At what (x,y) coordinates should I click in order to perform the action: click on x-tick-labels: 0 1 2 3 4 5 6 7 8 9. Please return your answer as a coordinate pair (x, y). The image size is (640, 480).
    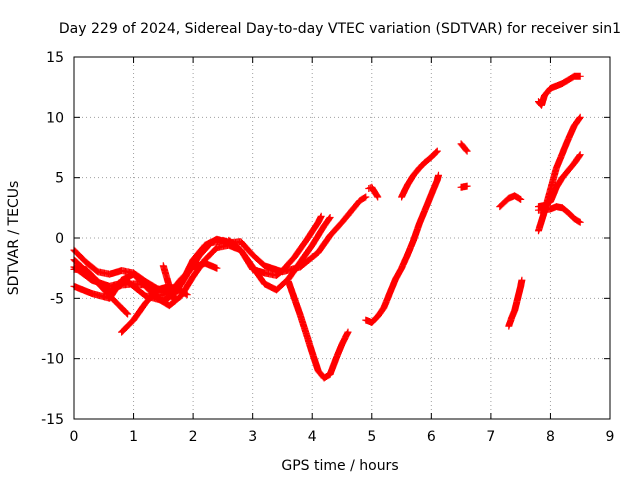
    Looking at the image, I should click on (342, 437).